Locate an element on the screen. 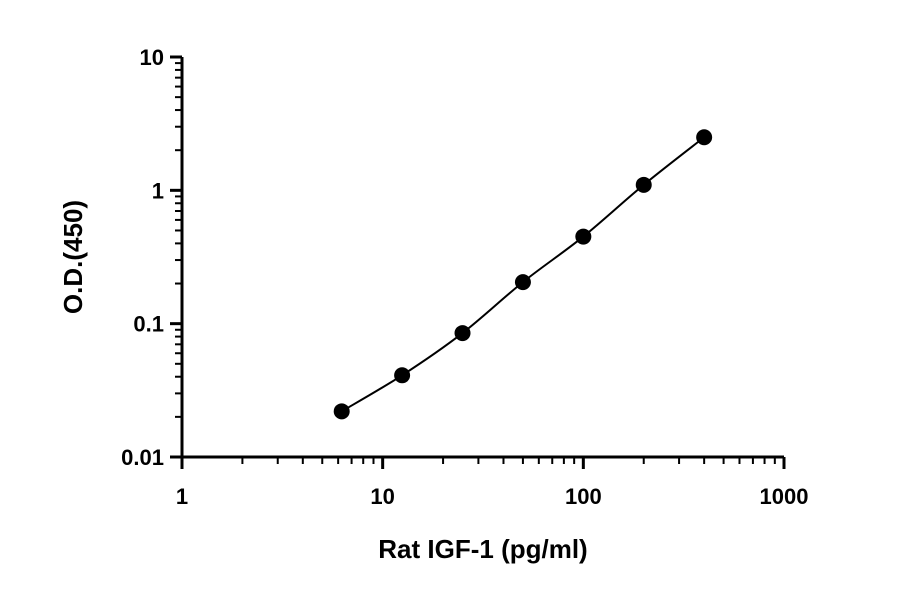 The height and width of the screenshot is (599, 900). x-tick-label: 1 is located at coordinates (182, 496).